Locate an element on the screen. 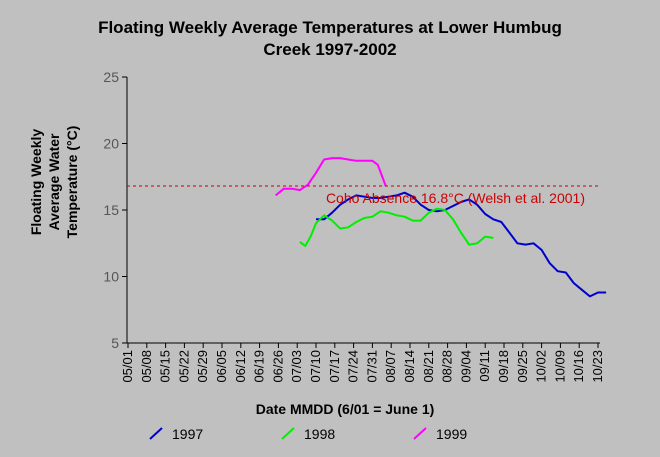 This screenshot has height=457, width=660. reference-line-label: Coho Absence 16.8°C (Welsh et al. 2001) is located at coordinates (455, 198).